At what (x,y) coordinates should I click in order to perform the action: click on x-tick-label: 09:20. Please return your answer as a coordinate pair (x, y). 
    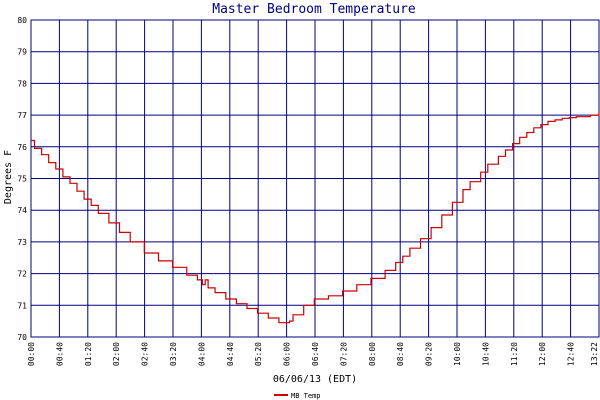
    Looking at the image, I should click on (429, 354).